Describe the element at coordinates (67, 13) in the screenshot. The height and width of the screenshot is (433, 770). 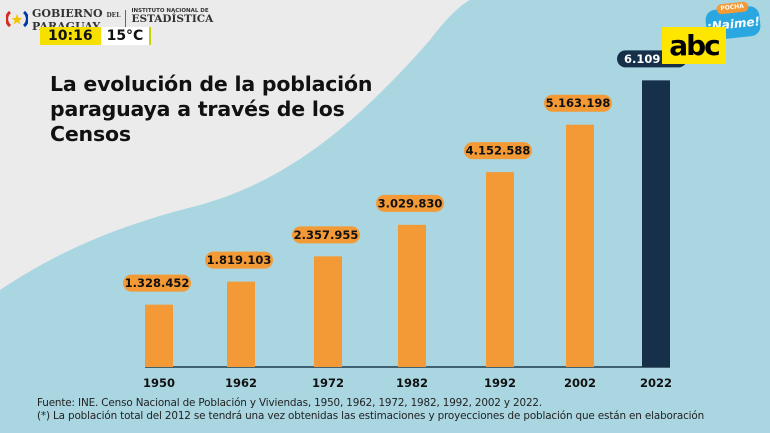
I see `gov-logo-line1: GOBIERNO` at that location.